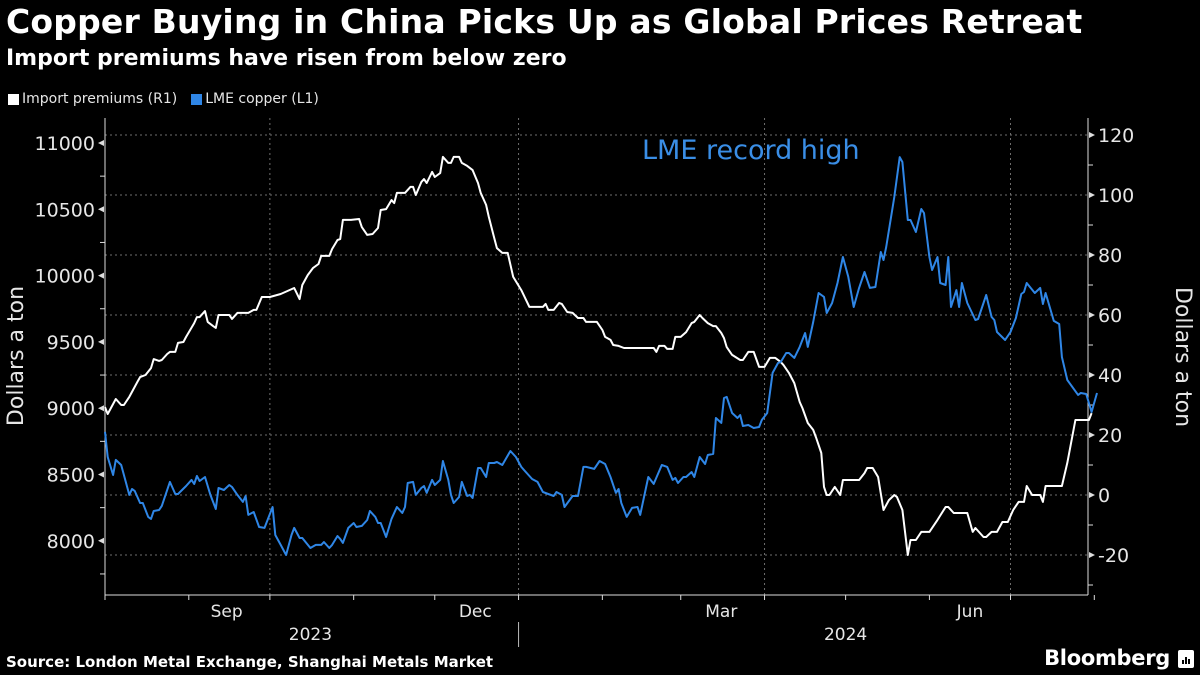  I want to click on left-axis-tick-label: 10000, so click(65, 277).